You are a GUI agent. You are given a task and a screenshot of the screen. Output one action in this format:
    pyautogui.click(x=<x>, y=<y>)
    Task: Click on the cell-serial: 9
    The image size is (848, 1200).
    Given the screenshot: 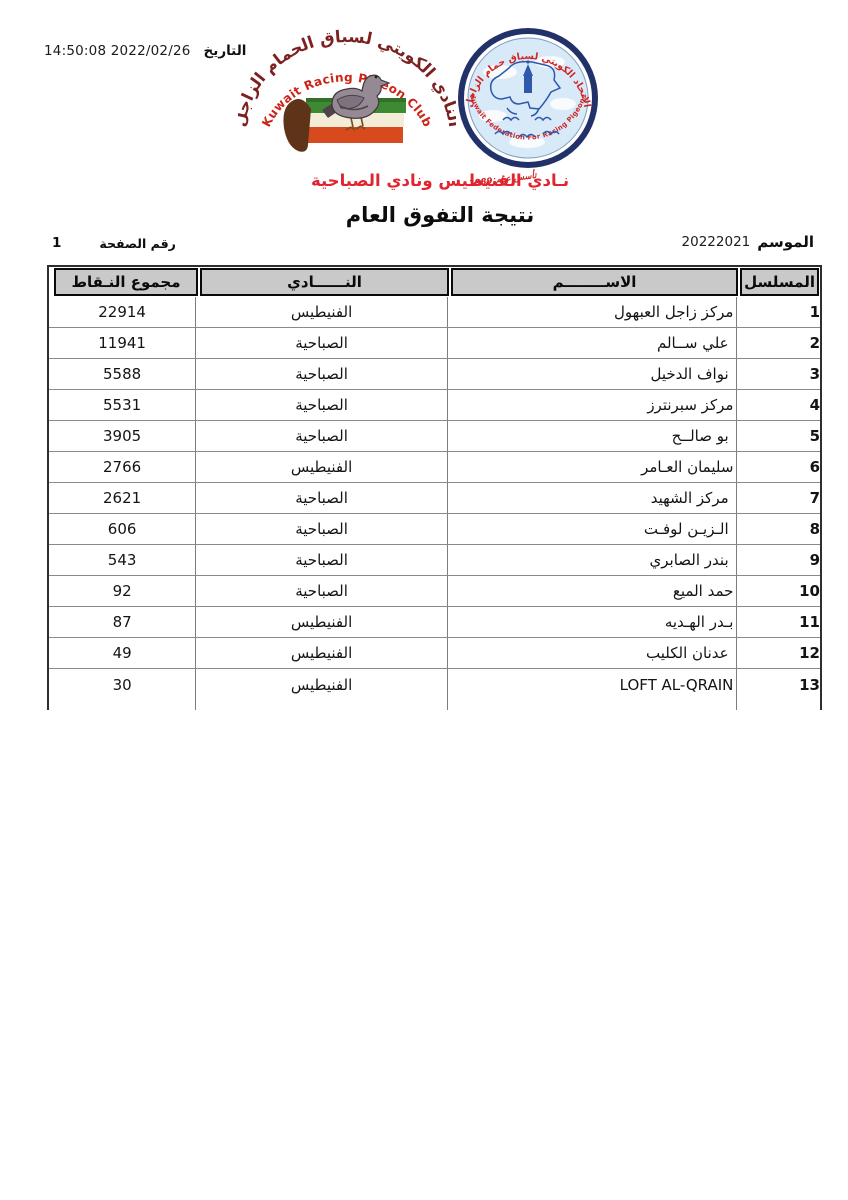 What is the action you would take?
    pyautogui.click(x=814, y=560)
    